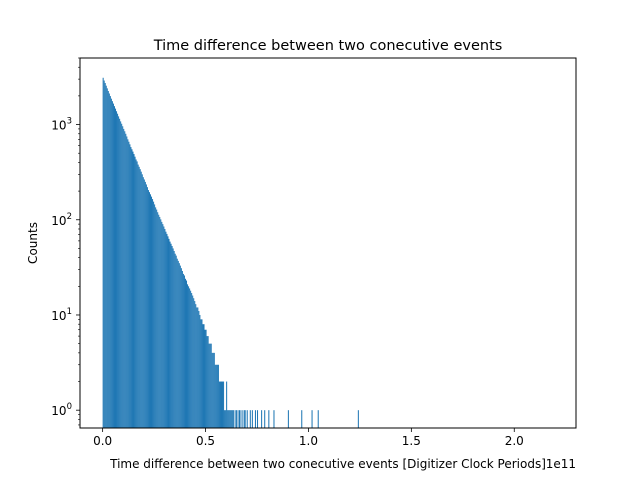  I want to click on y-axis-label: Counts, so click(33, 243).